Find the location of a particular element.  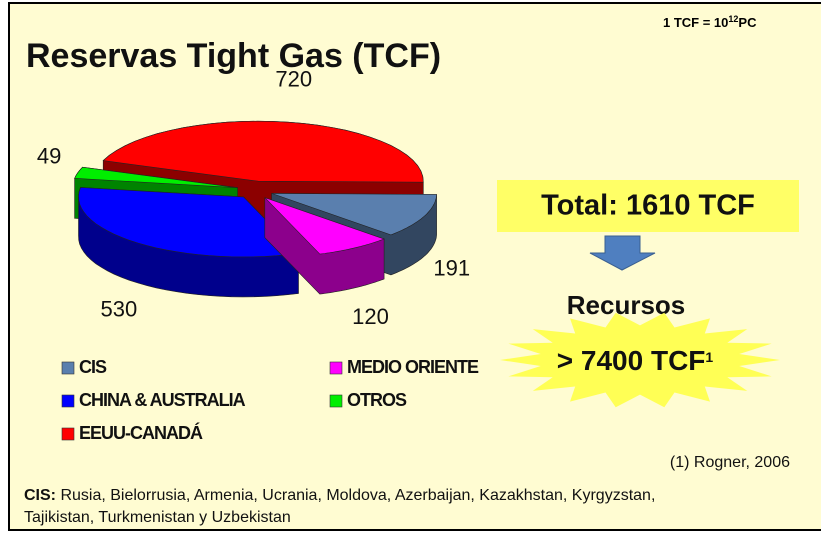

unit-note-text: 1 TCF = 10 is located at coordinates (695, 22).